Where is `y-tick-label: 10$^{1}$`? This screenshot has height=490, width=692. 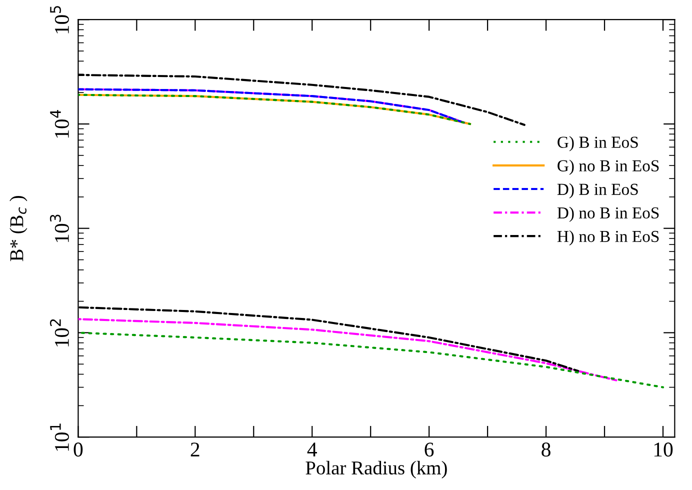 y-tick-label: 10$^{1}$ is located at coordinates (59, 437).